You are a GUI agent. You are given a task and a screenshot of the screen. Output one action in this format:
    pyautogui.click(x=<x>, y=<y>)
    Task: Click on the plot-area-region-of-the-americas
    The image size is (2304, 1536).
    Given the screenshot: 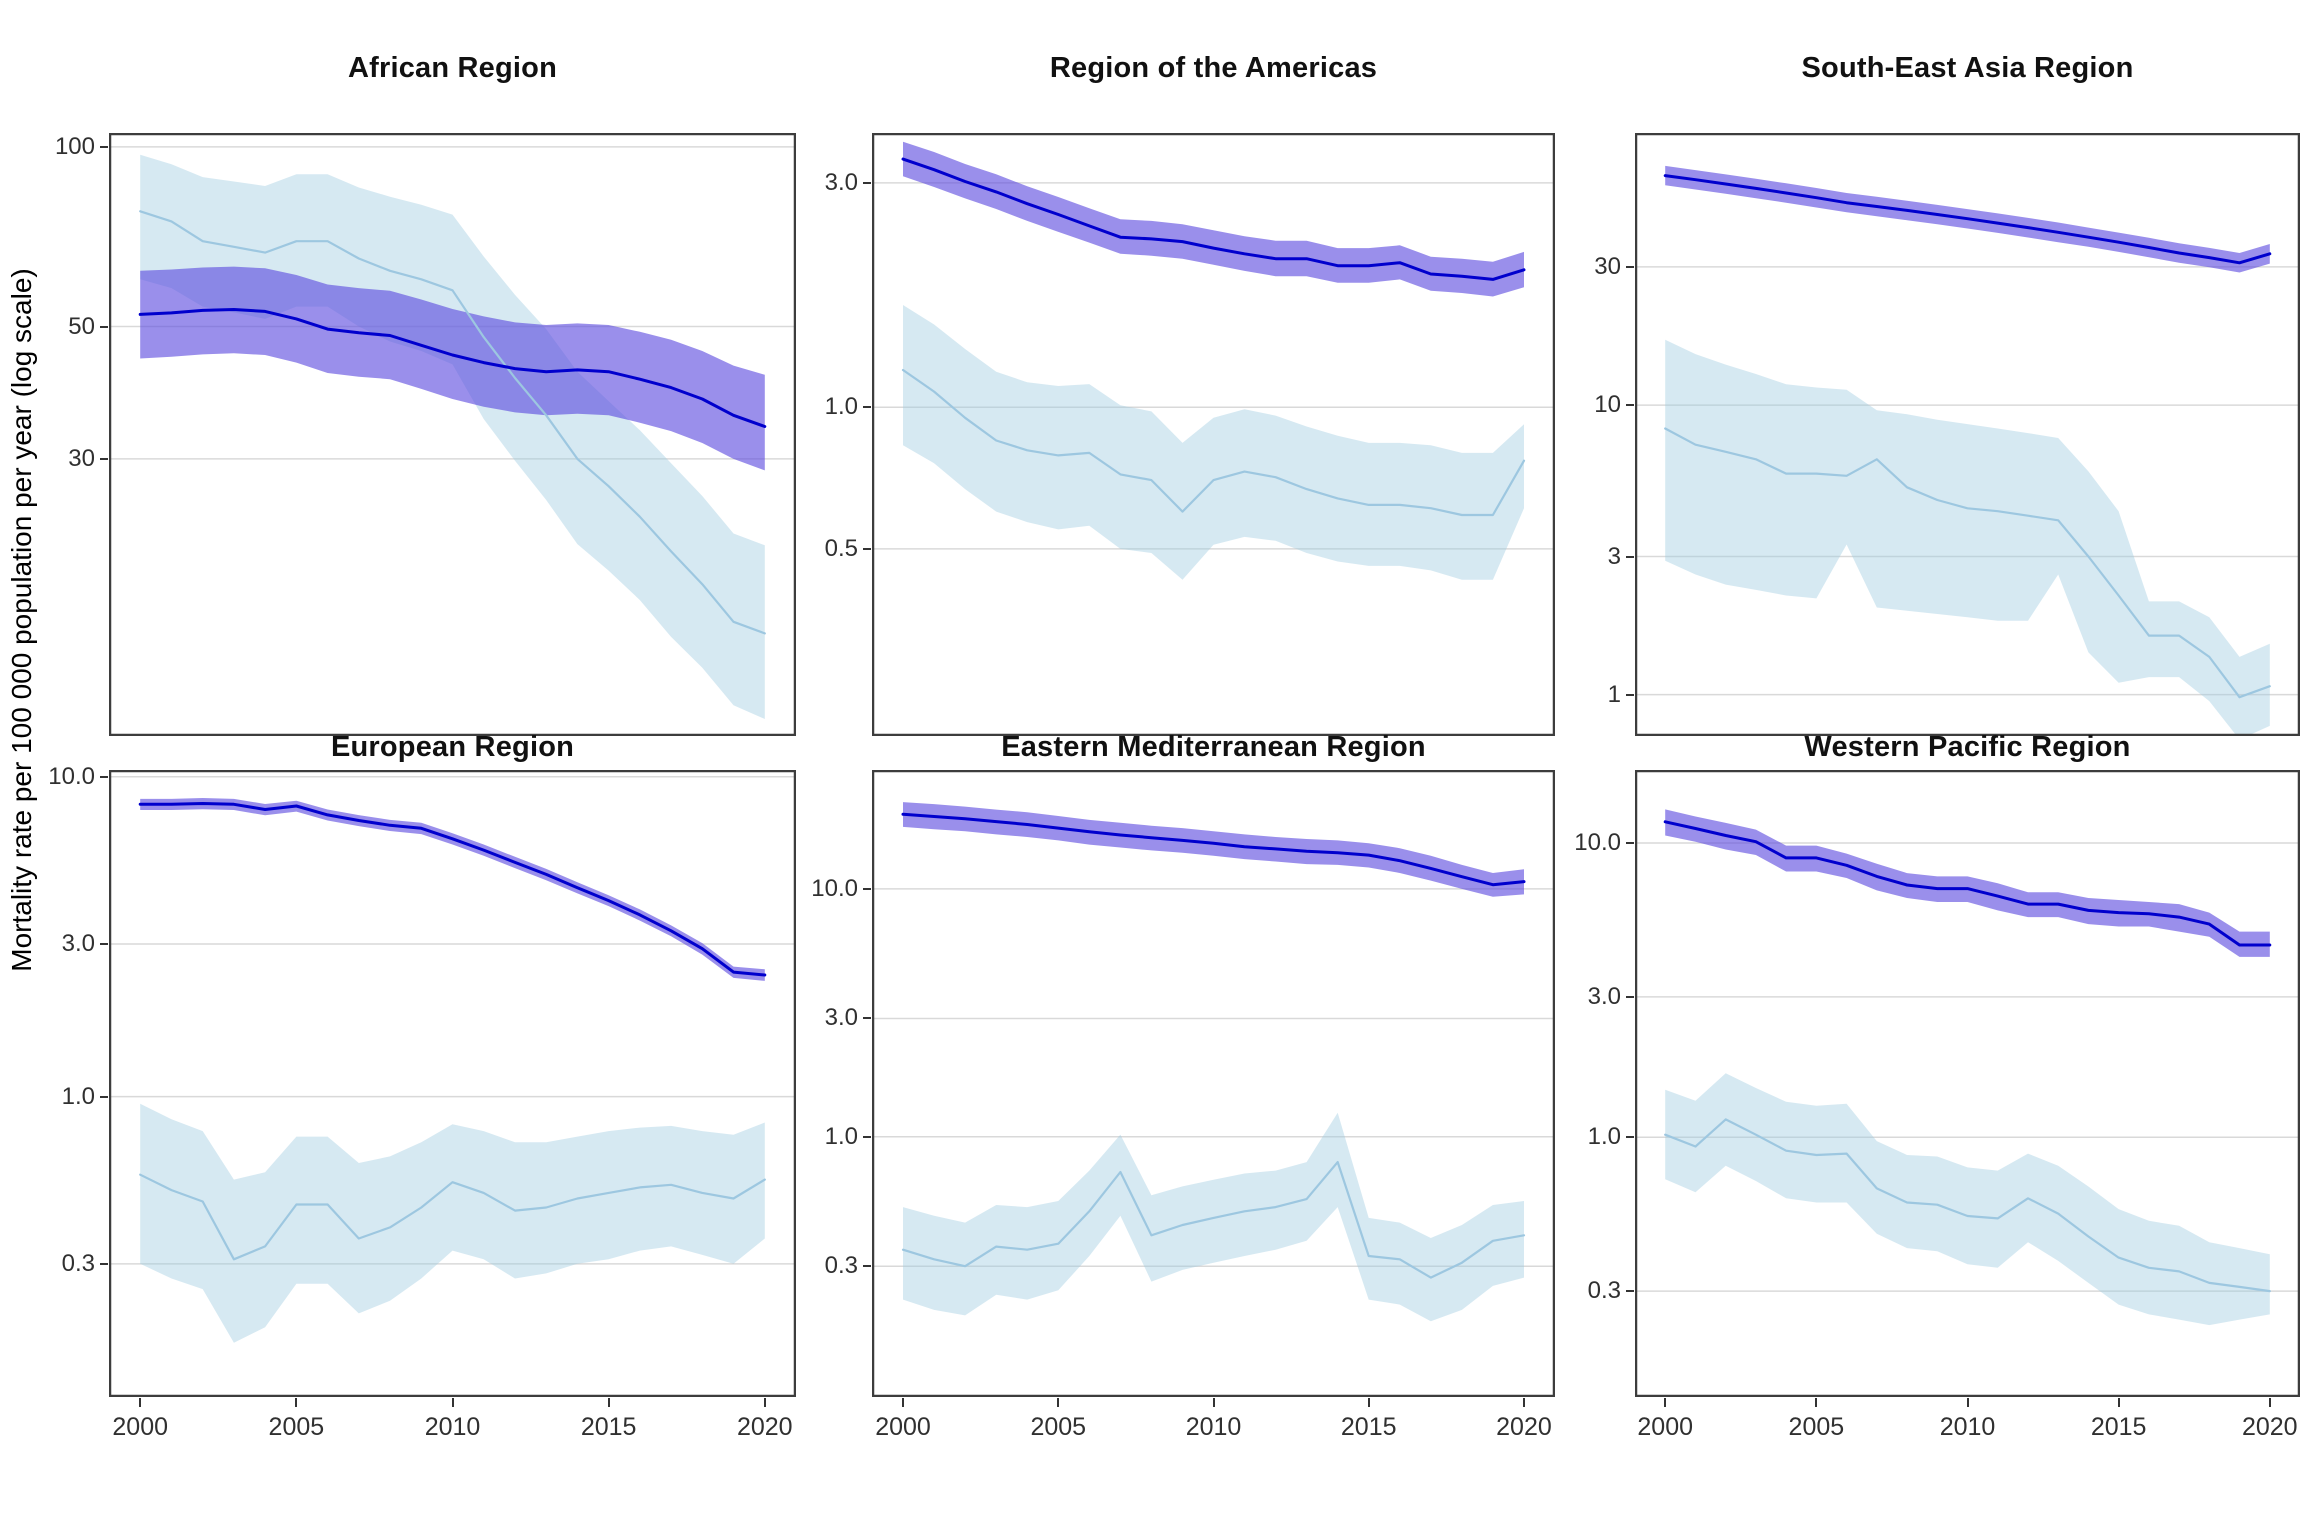 What is the action you would take?
    pyautogui.click(x=1213, y=434)
    